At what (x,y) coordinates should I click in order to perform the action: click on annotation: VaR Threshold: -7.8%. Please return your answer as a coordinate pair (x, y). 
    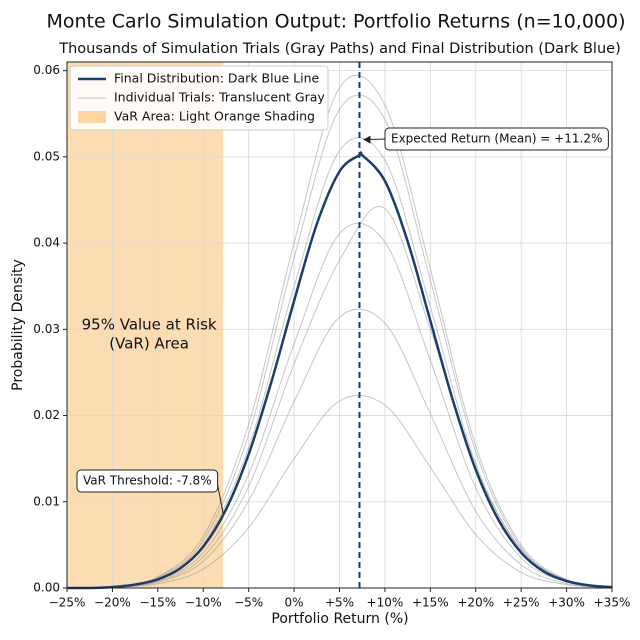
    Looking at the image, I should click on (147, 481).